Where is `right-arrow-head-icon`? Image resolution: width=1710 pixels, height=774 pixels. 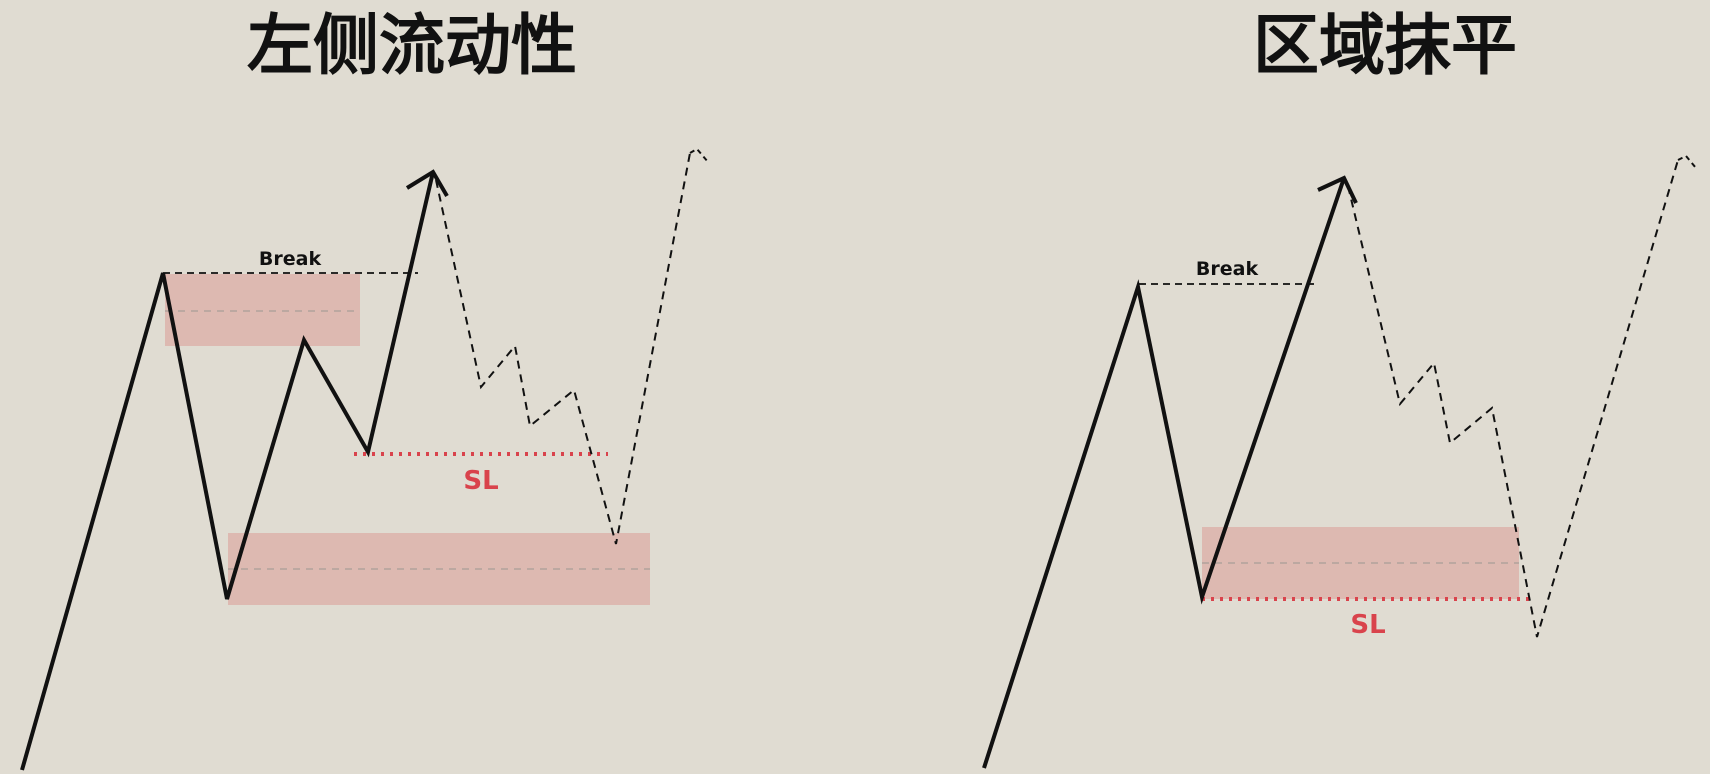 right-arrow-head-icon is located at coordinates (1337, 189).